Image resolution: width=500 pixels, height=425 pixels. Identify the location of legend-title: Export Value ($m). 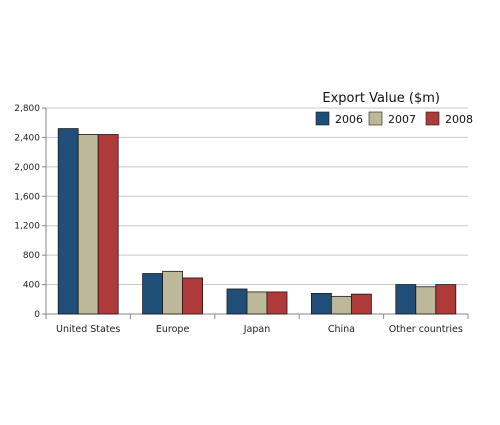
(381, 98).